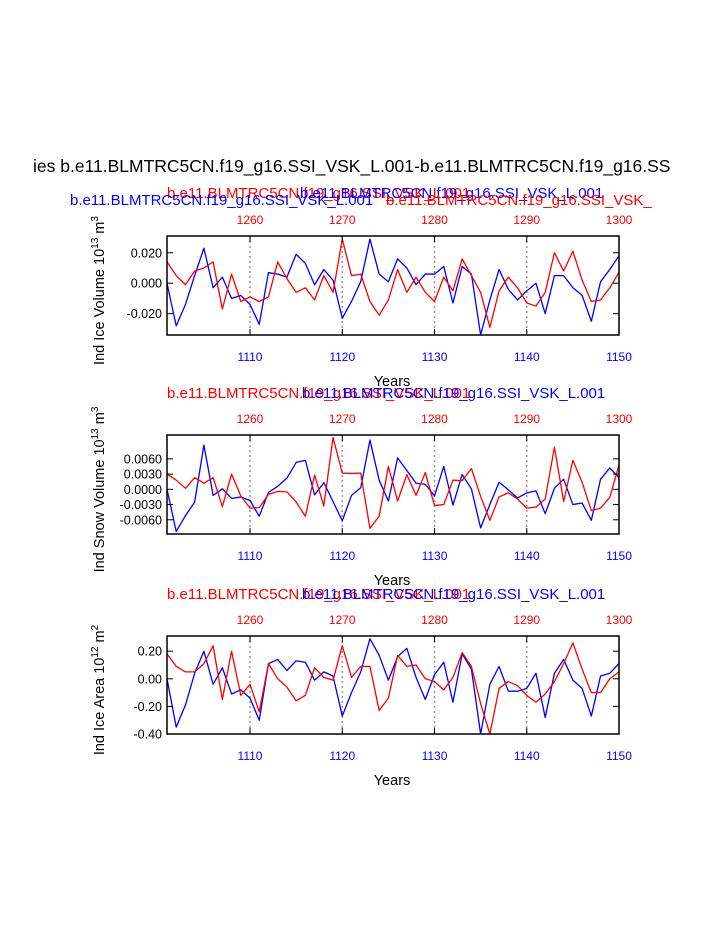 This screenshot has height=935, width=723. Describe the element at coordinates (148, 707) in the screenshot. I see `y-tick-label: -0.20` at that location.